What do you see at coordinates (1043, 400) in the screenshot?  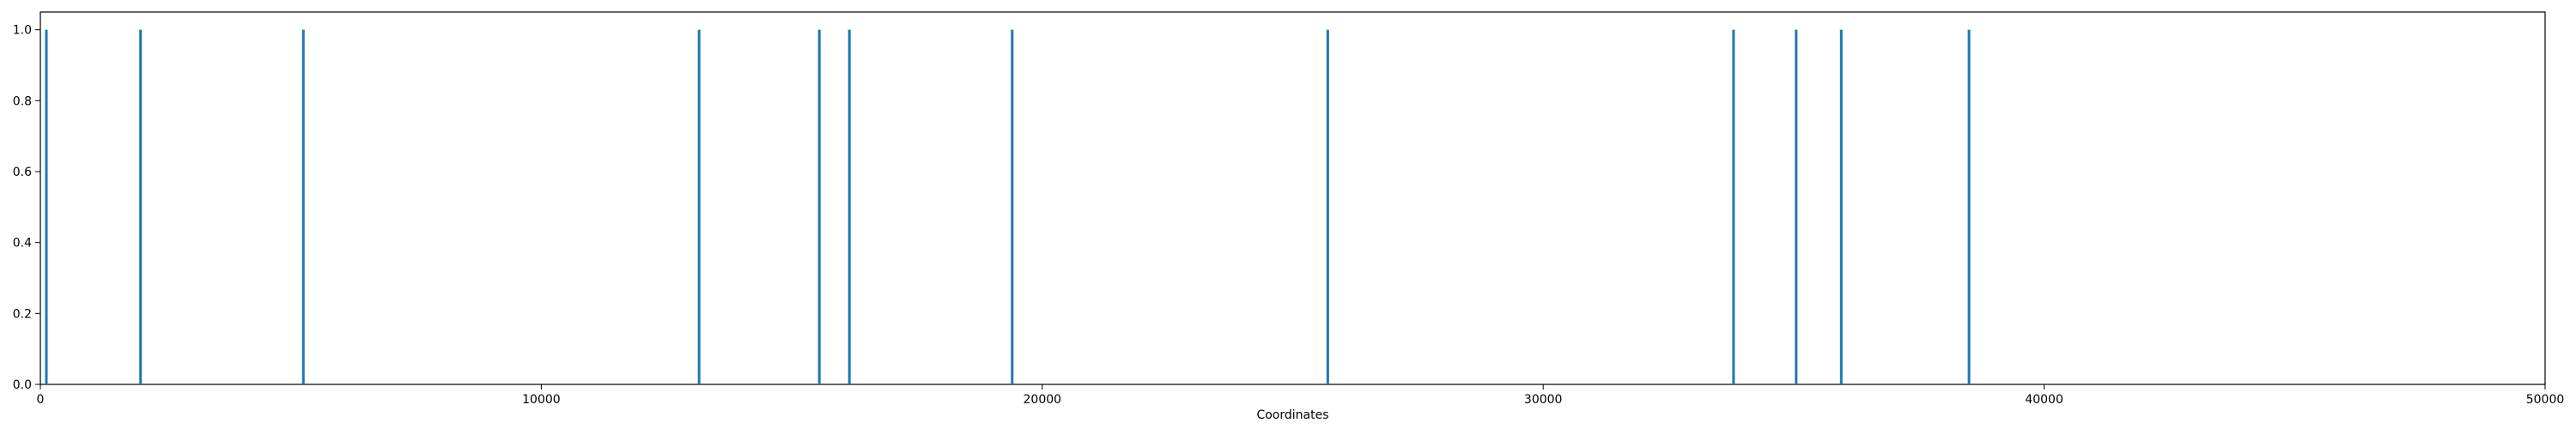 I see `x-tick-label: 20000` at bounding box center [1043, 400].